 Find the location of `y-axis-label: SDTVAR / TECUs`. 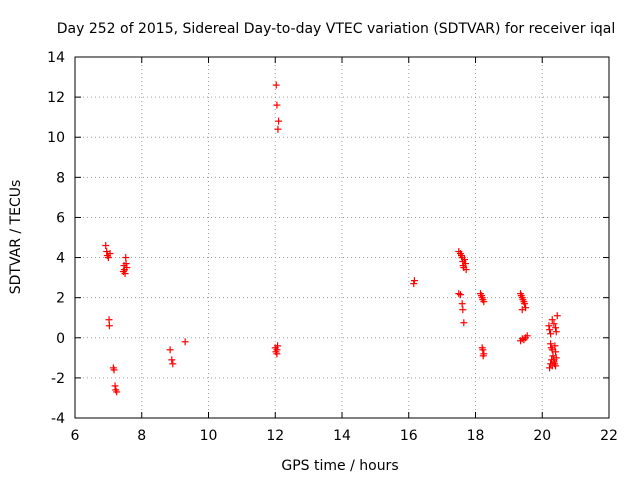

y-axis-label: SDTVAR / TECUs is located at coordinates (16, 237).